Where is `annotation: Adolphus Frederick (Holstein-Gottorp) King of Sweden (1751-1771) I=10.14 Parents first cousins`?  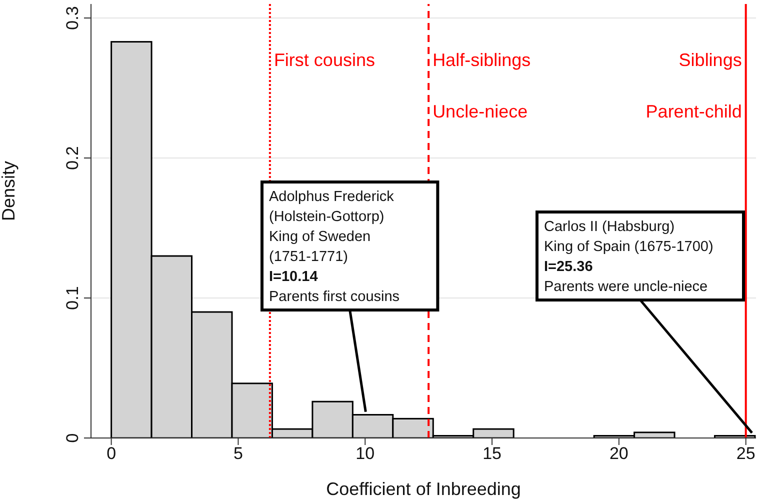
annotation: Adolphus Frederick (Holstein-Gottorp) King of Sweden (1751-1771) I=10.14 Parents first cousins is located at coordinates (334, 247).